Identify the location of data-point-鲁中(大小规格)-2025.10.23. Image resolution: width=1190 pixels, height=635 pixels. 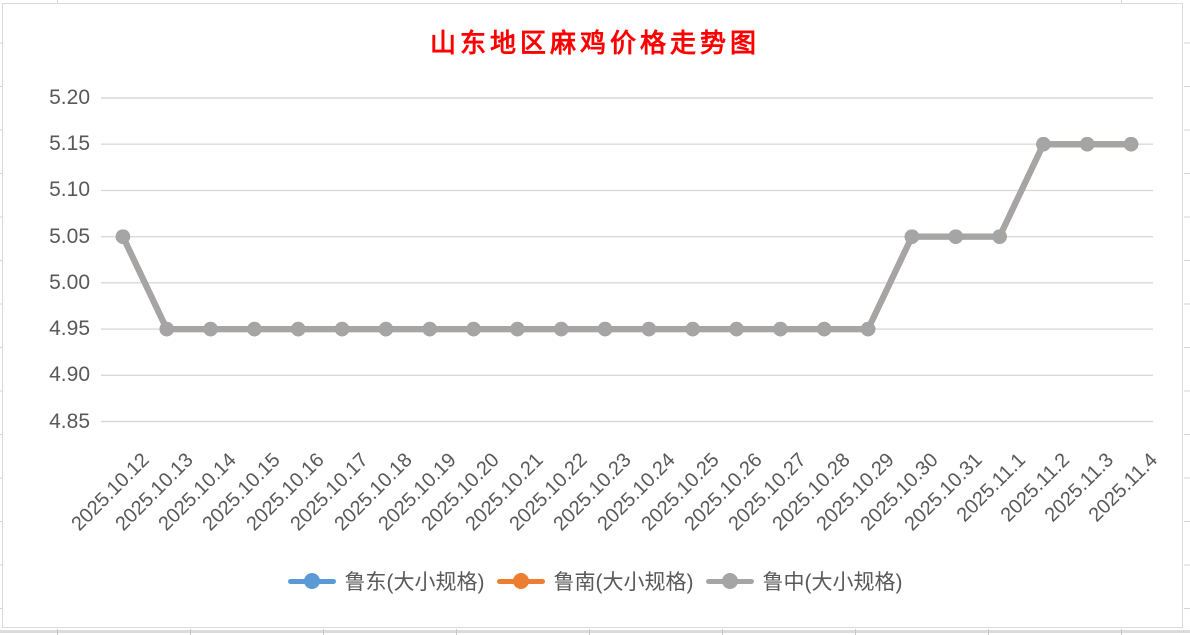
(605, 329).